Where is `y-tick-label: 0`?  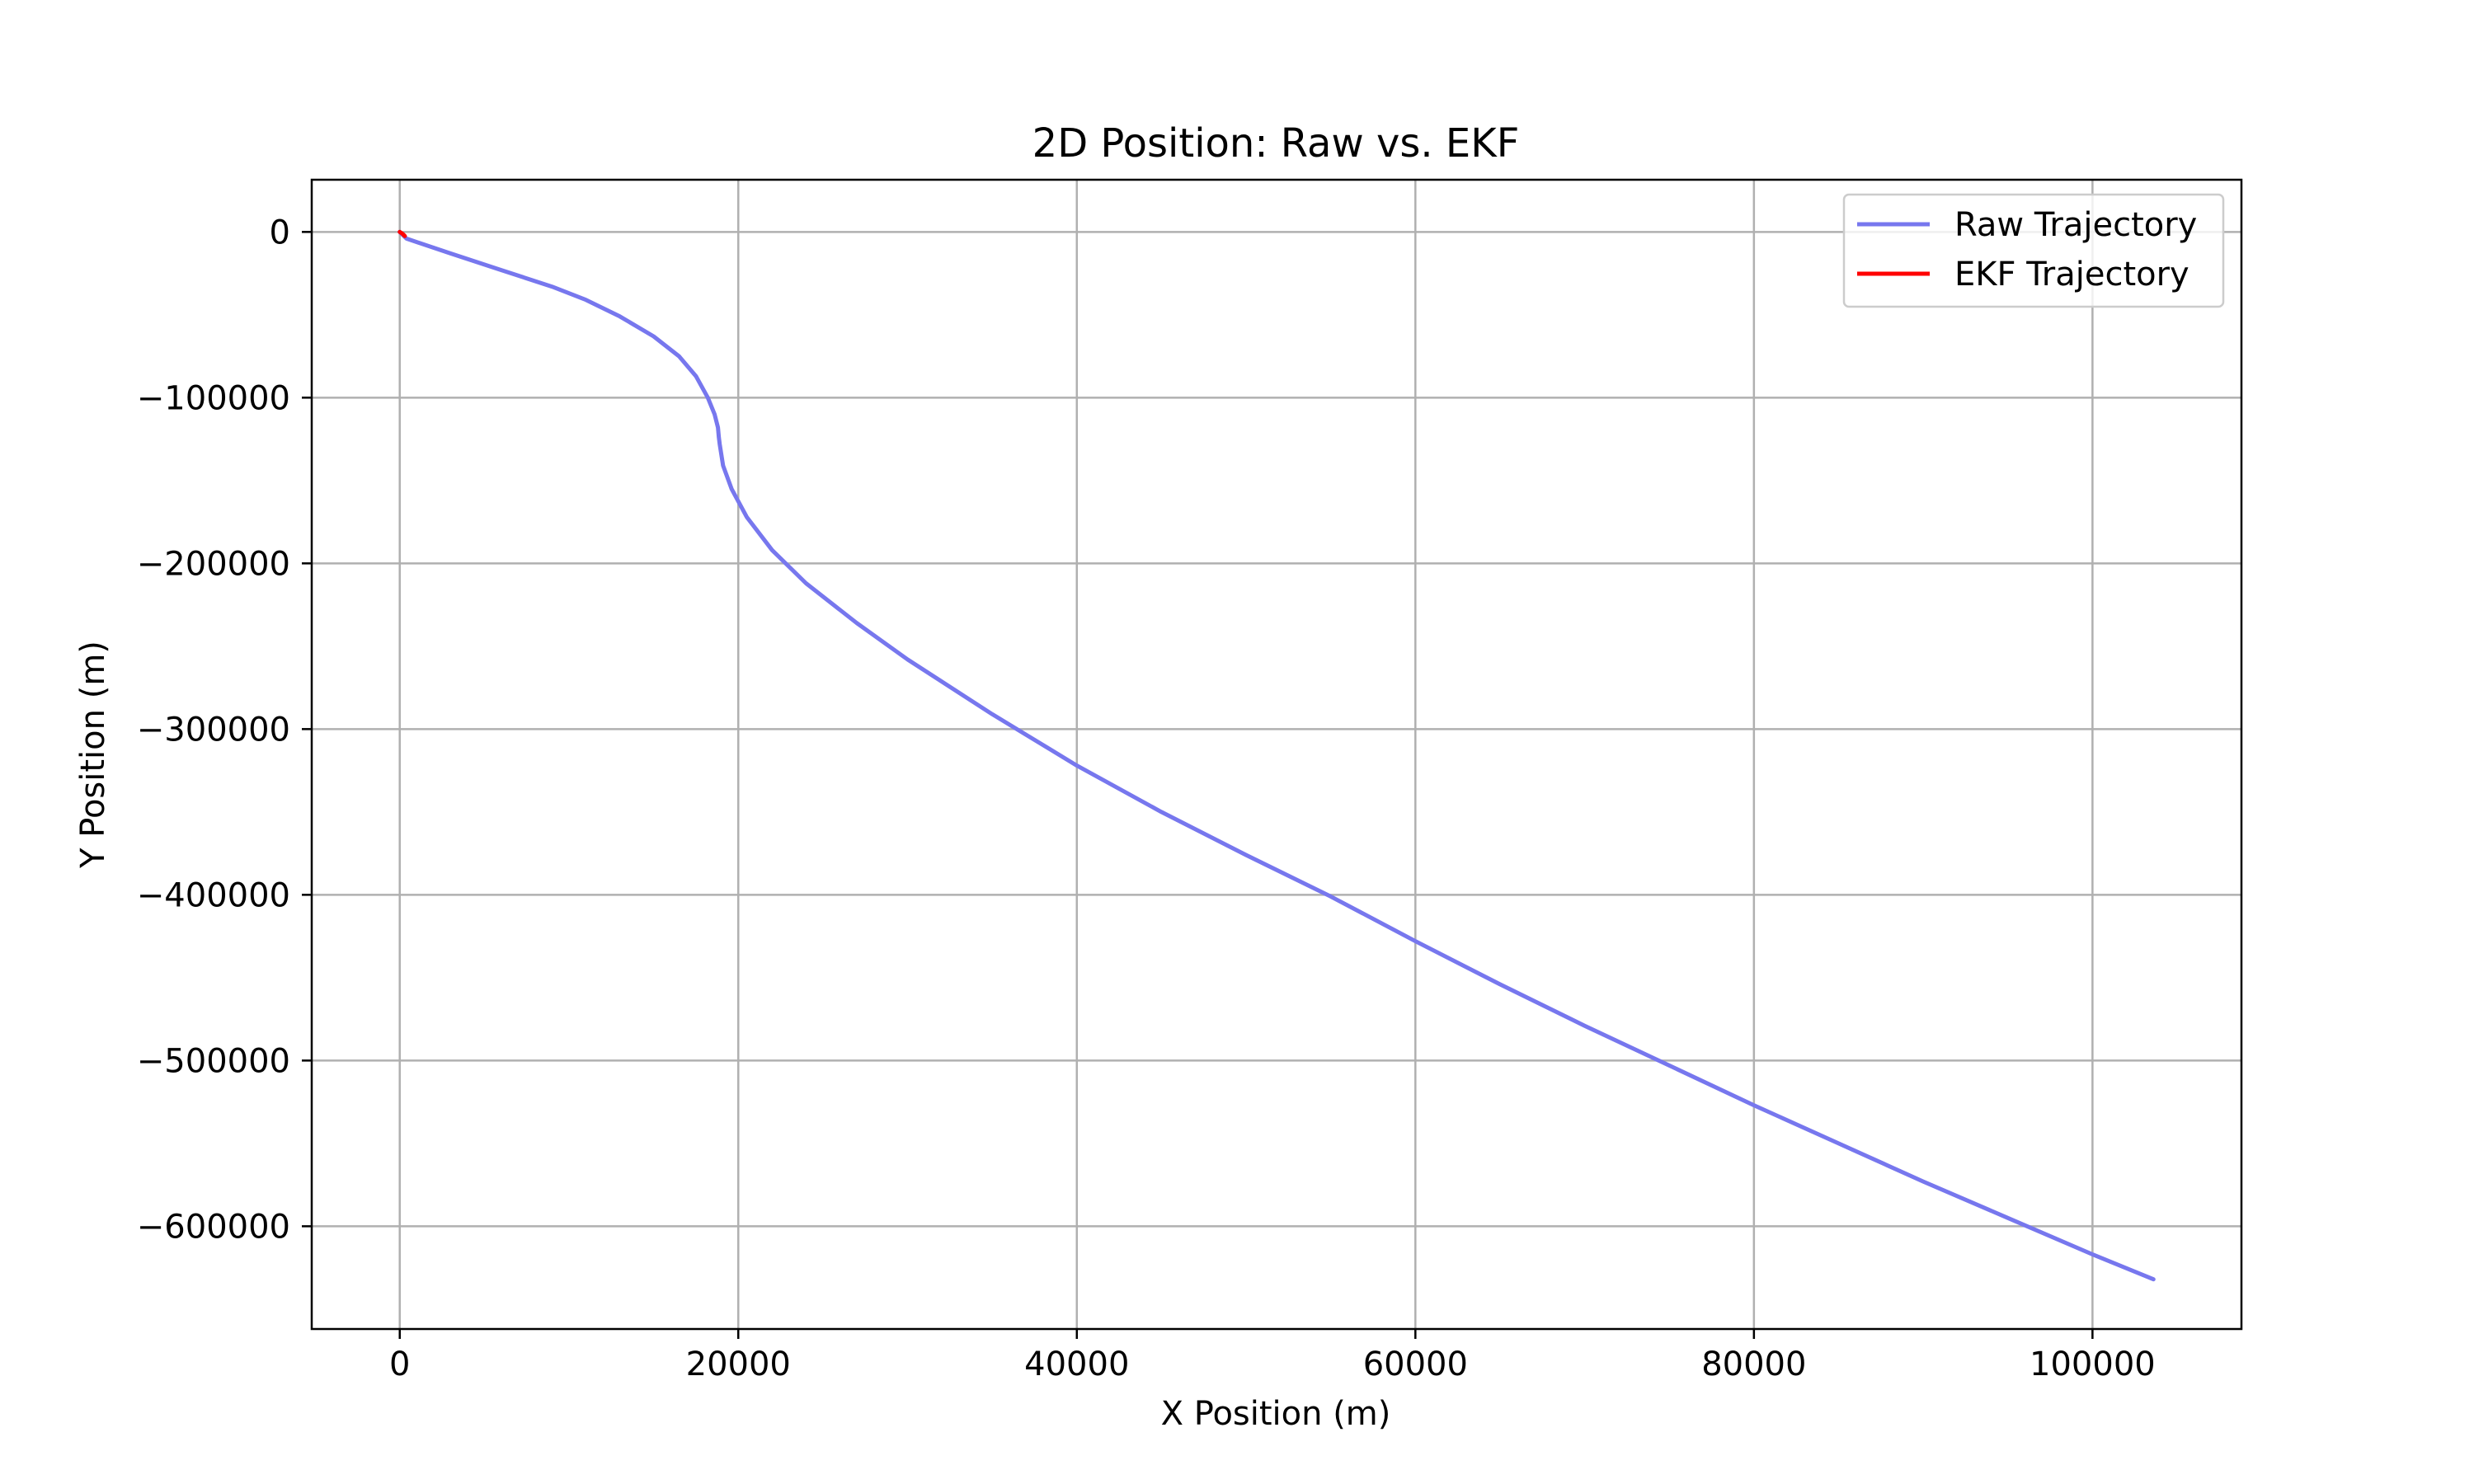 y-tick-label: 0 is located at coordinates (280, 233).